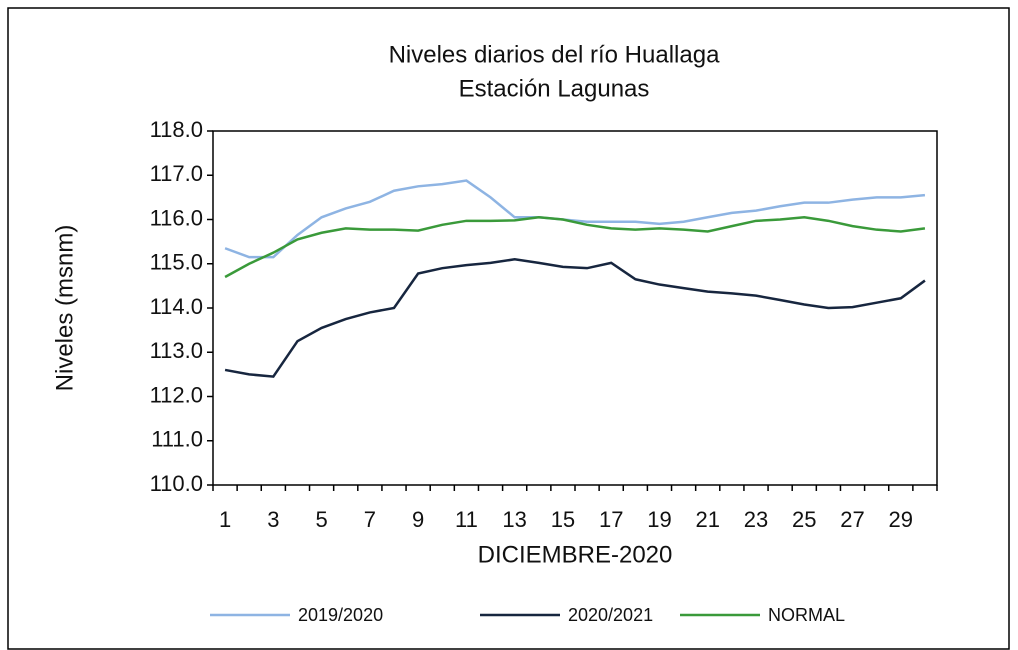 The width and height of the screenshot is (1018, 650). What do you see at coordinates (901, 519) in the screenshot?
I see `x-tick-label: 29` at bounding box center [901, 519].